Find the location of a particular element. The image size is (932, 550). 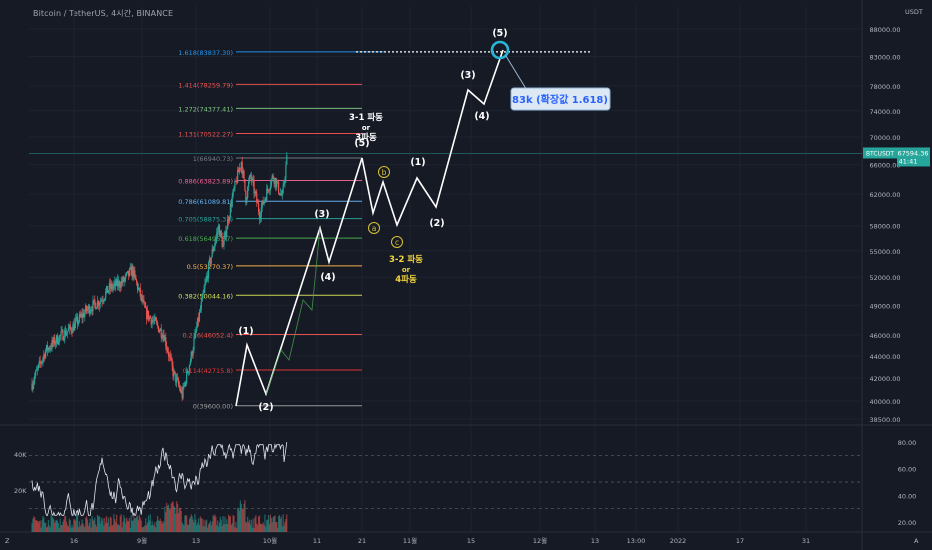

fib-level-label: 0.382(50044.16) is located at coordinates (205, 296).